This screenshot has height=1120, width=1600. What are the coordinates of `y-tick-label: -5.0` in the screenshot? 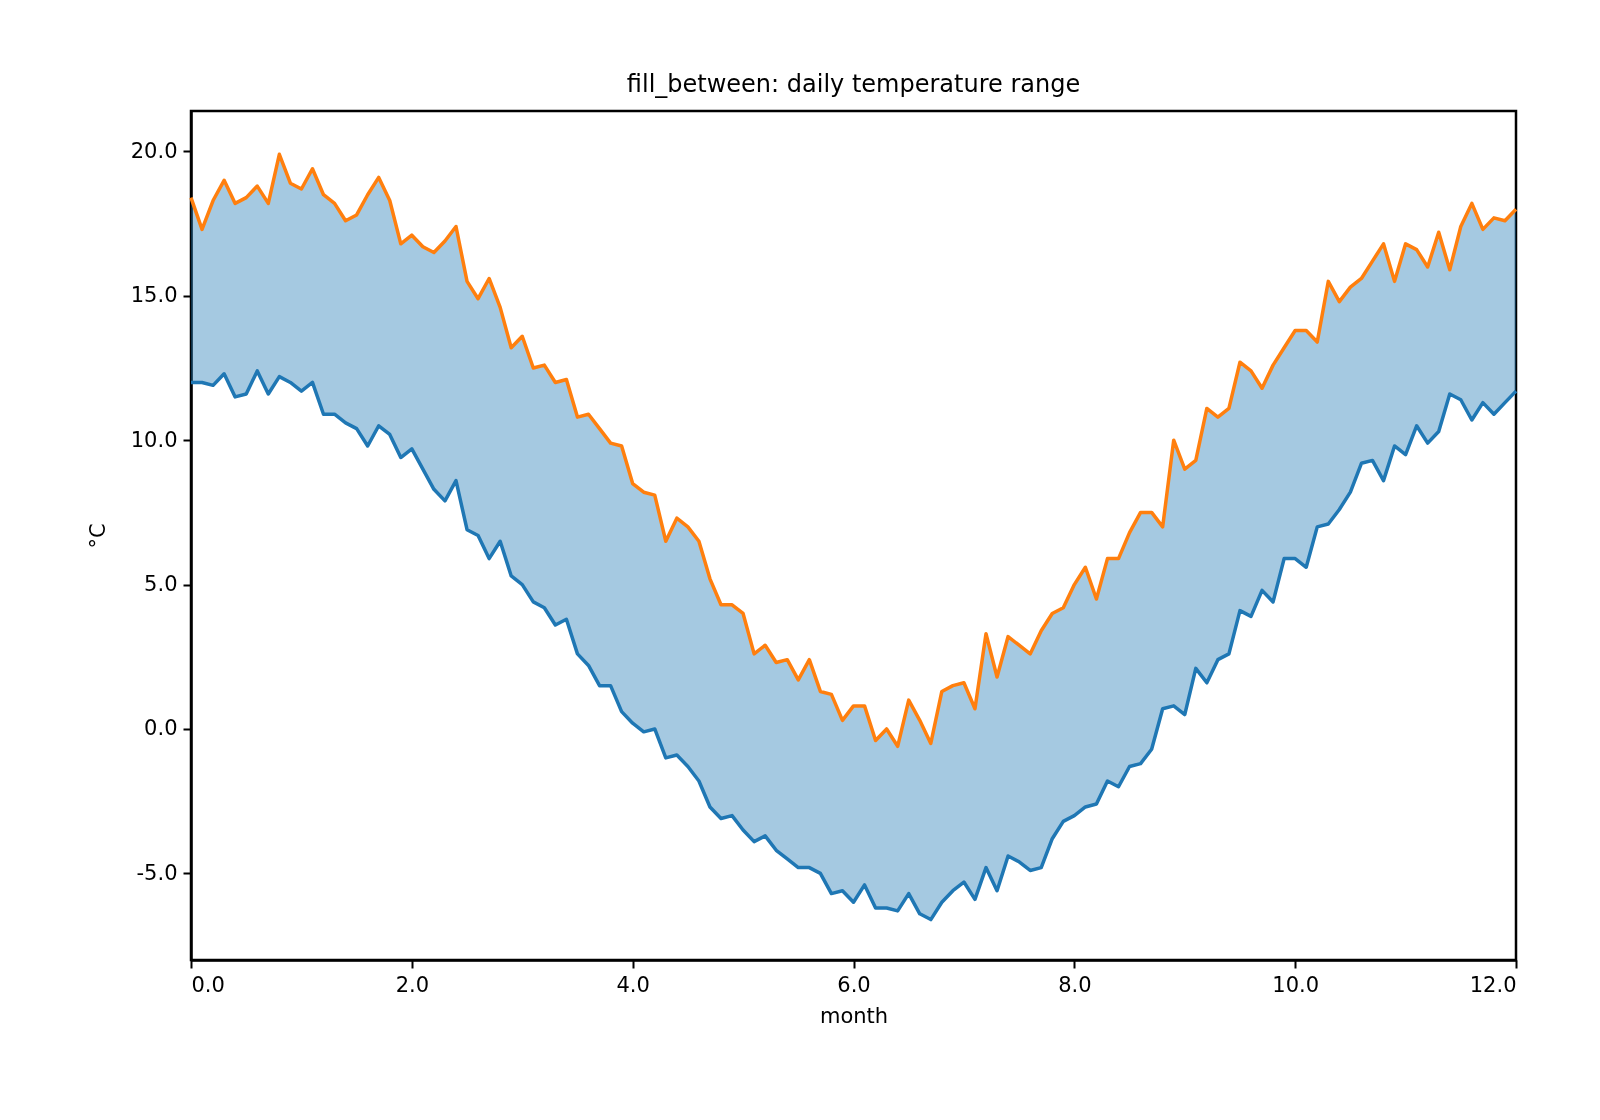 It's located at (157, 872).